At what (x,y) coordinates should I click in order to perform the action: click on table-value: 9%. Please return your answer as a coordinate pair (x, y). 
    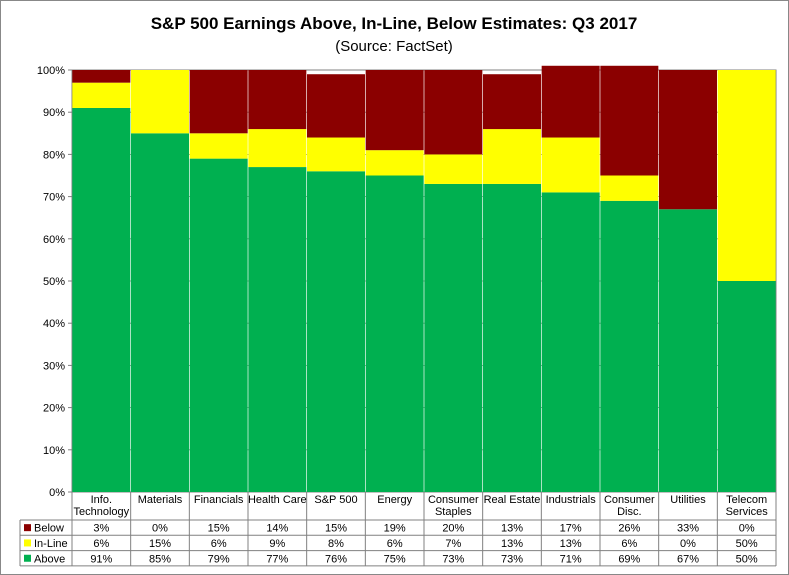
    Looking at the image, I should click on (277, 544).